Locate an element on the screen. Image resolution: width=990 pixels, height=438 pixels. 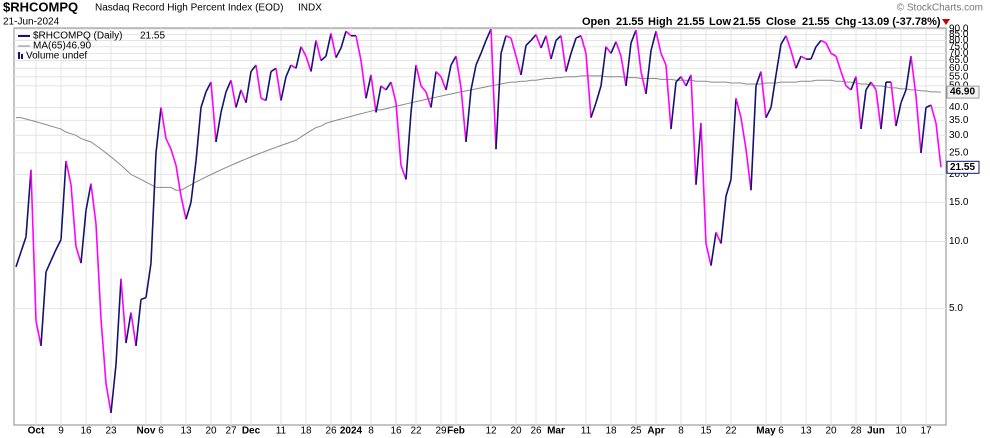
x-tick-label: 13 is located at coordinates (806, 431).